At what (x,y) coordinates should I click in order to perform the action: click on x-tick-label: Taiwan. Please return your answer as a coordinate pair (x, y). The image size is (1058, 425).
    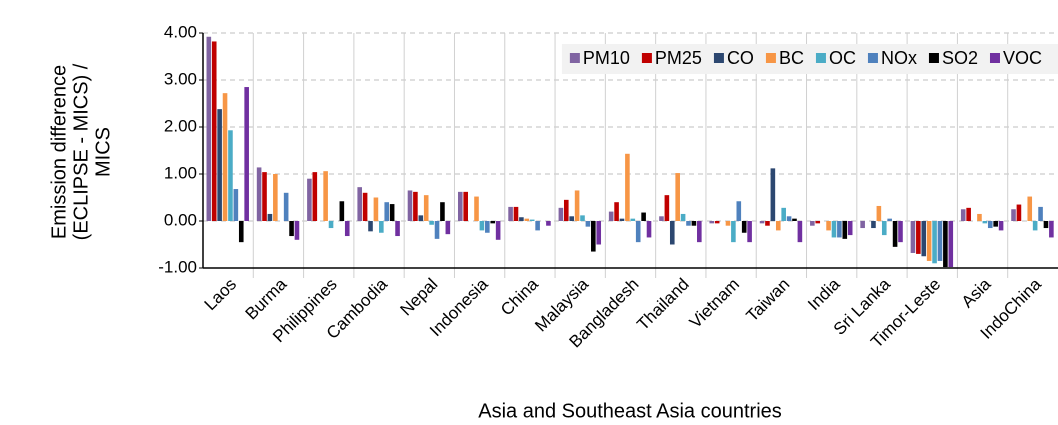
    Looking at the image, I should click on (768, 300).